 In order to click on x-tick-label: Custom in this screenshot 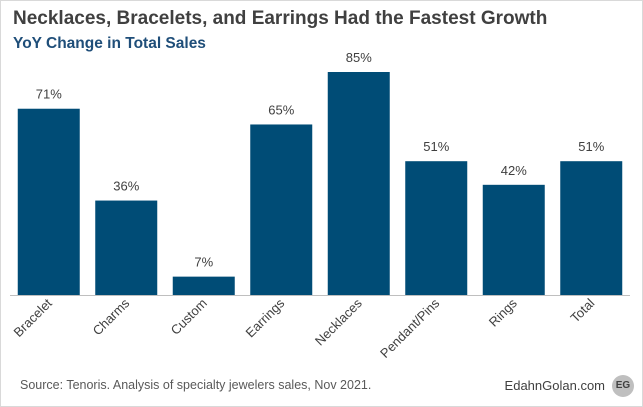, I will do `click(189, 317)`.